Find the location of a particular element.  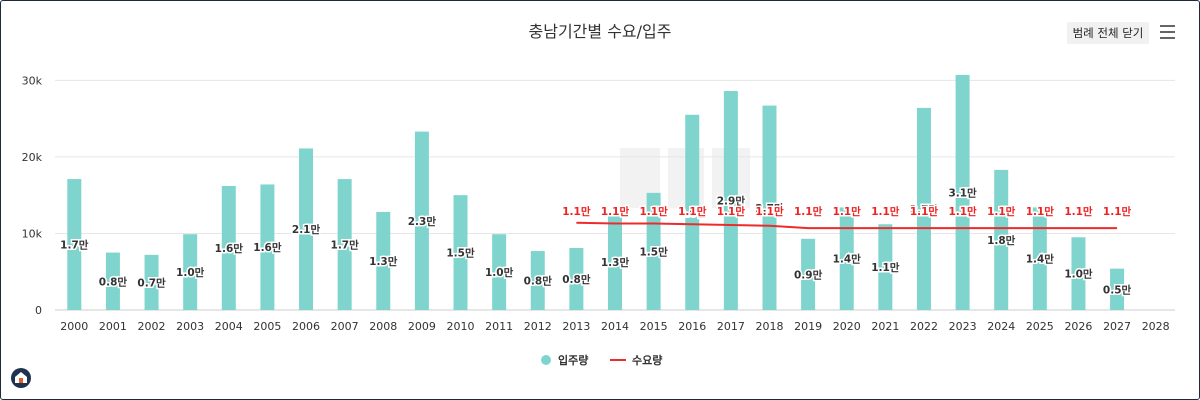

home-icon is located at coordinates (21, 378).